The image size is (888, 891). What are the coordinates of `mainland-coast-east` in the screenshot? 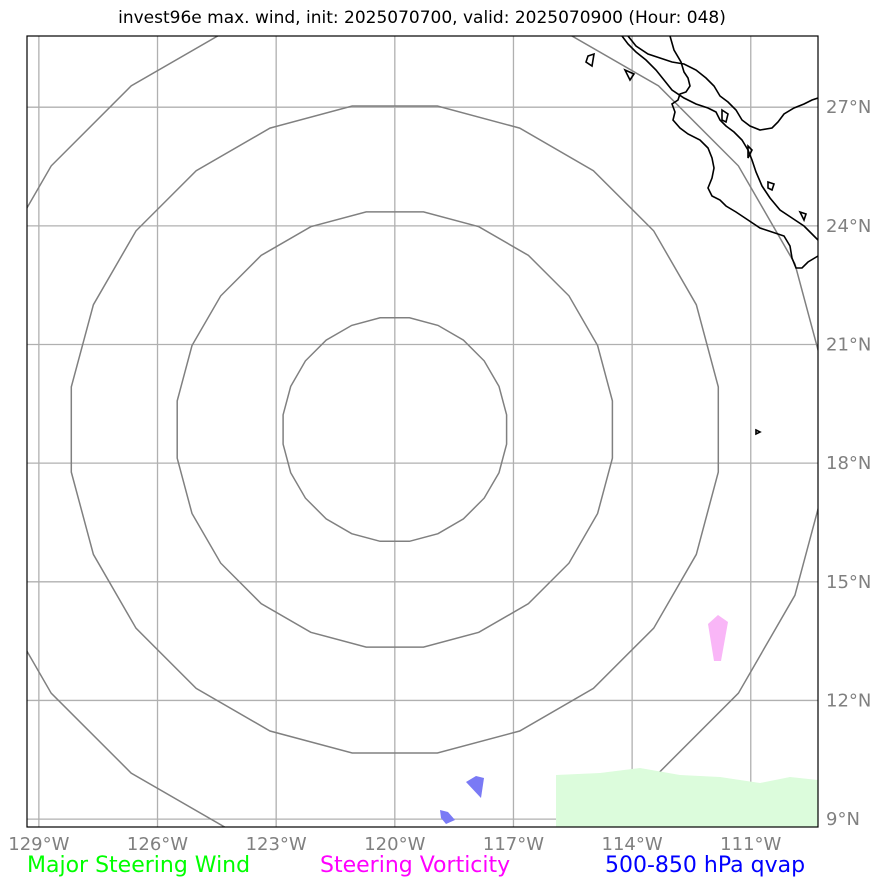 It's located at (719, 138).